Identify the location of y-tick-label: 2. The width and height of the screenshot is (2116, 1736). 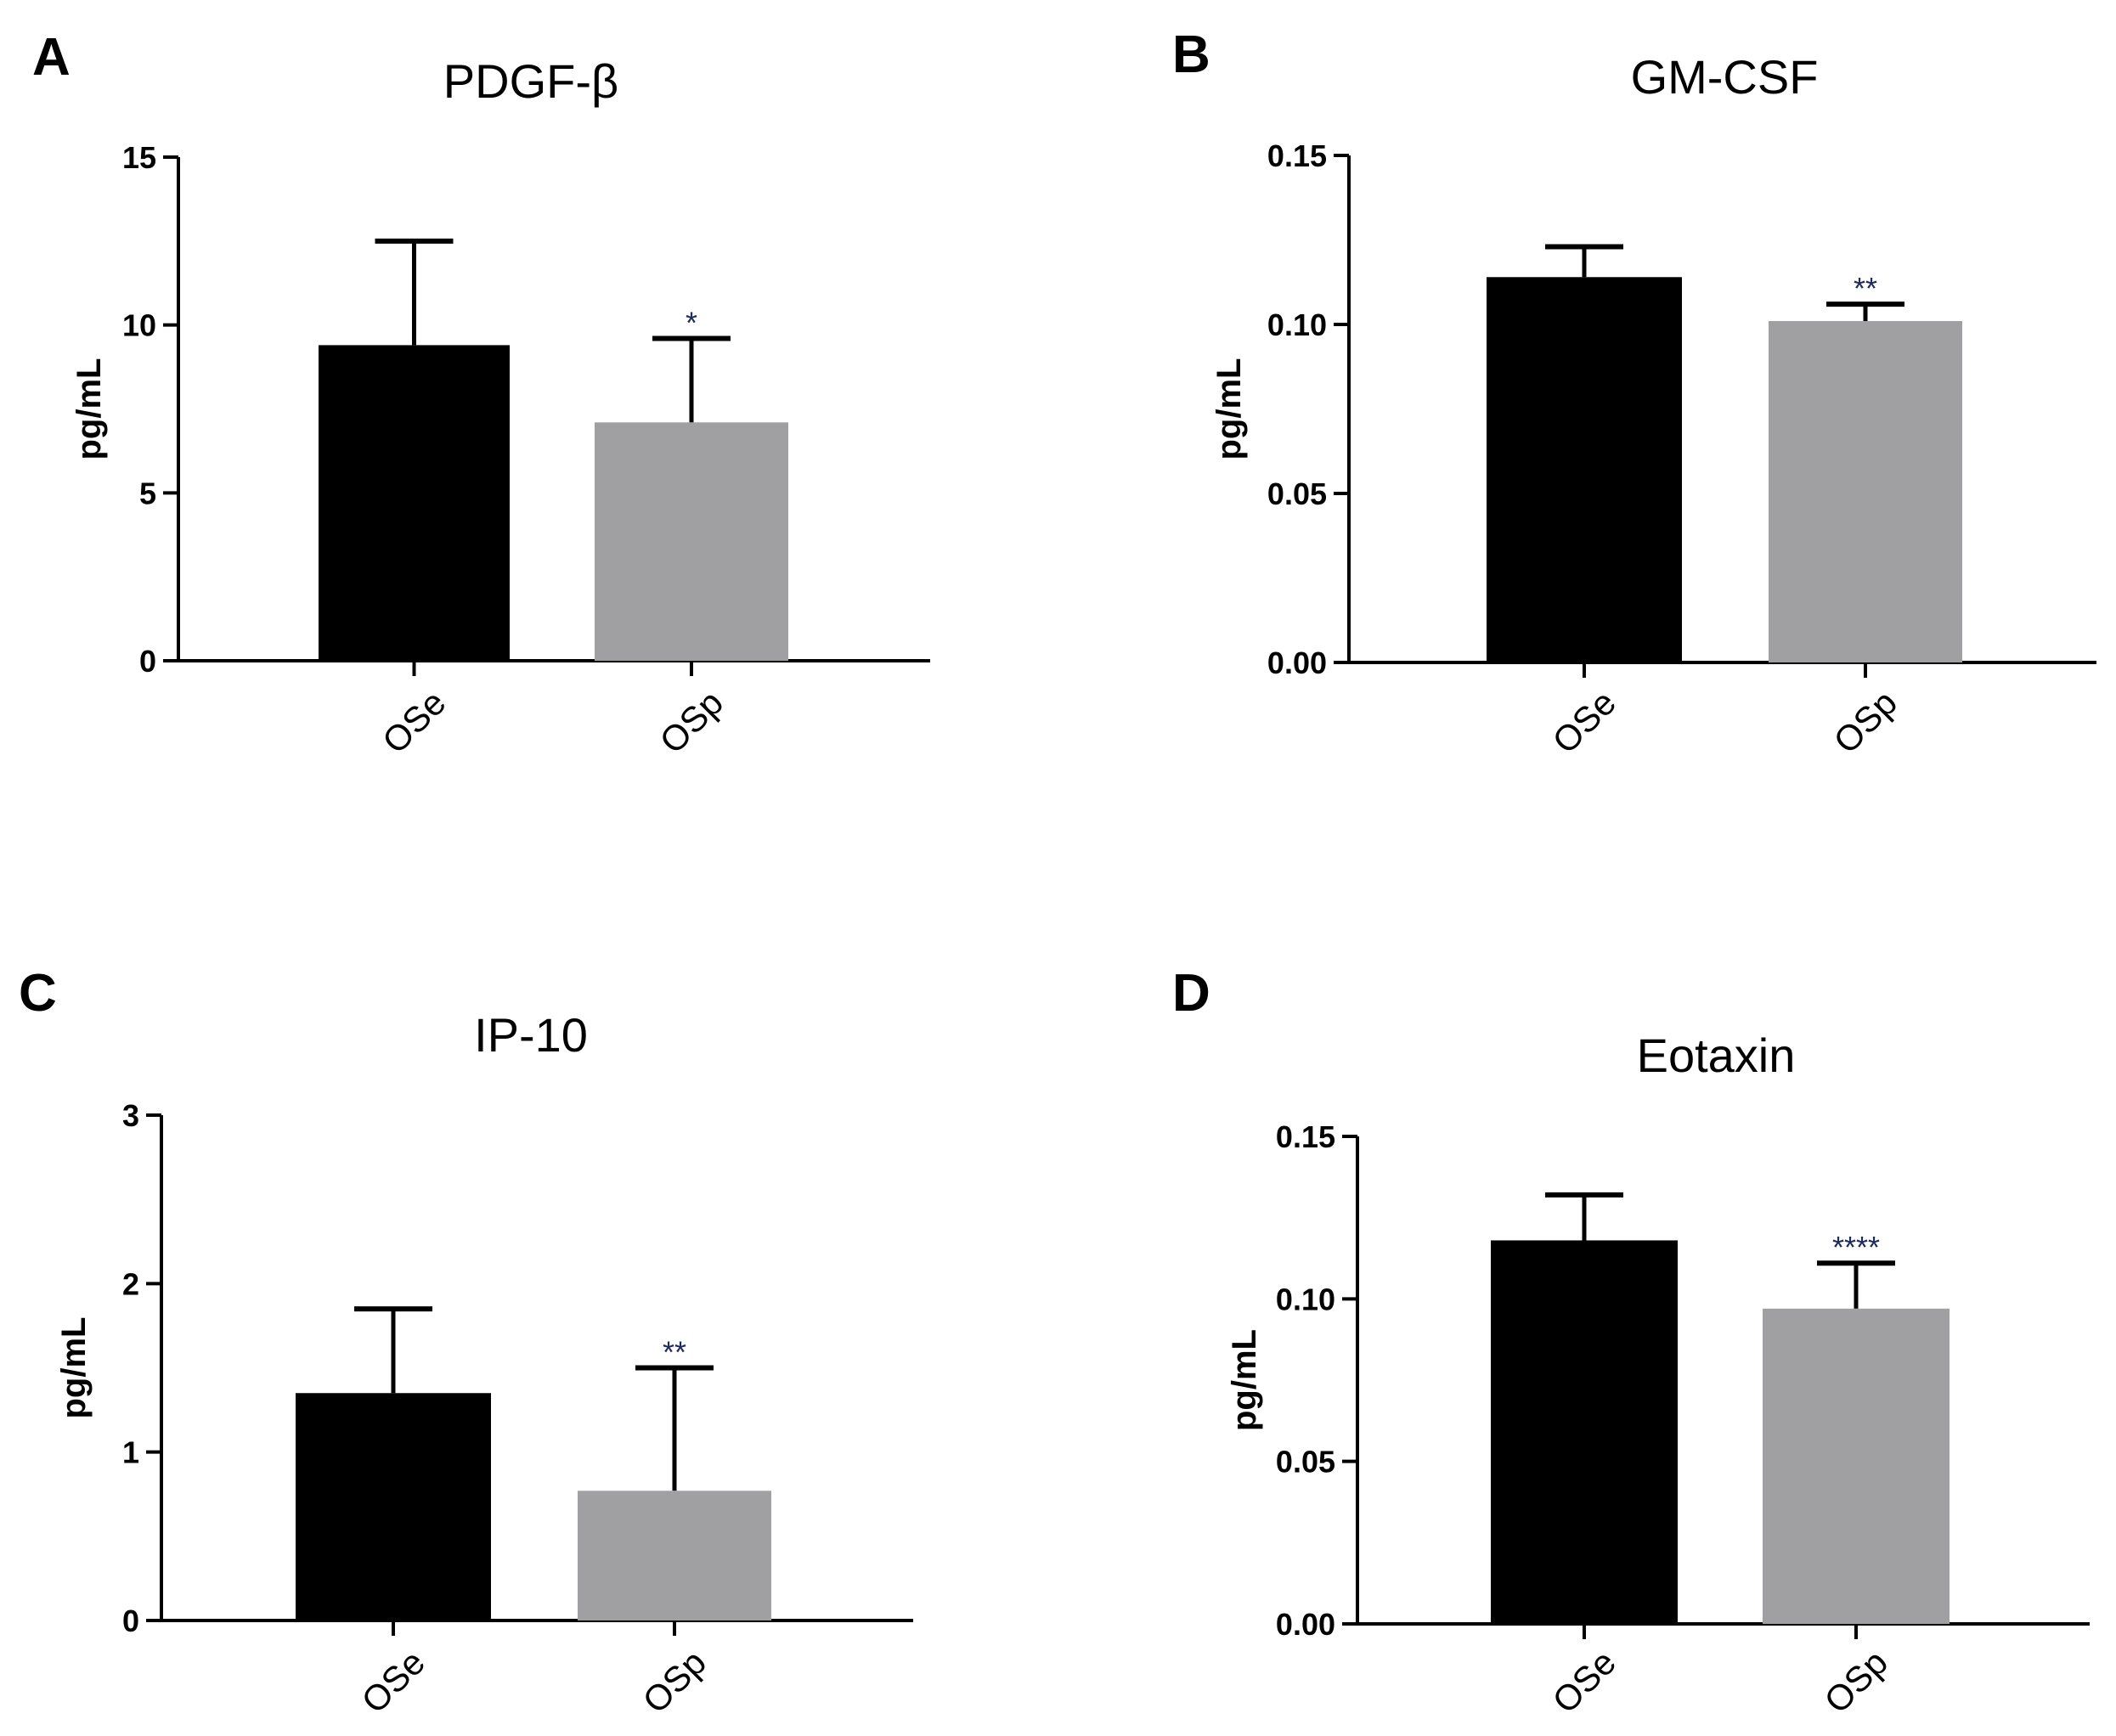
(131, 1283).